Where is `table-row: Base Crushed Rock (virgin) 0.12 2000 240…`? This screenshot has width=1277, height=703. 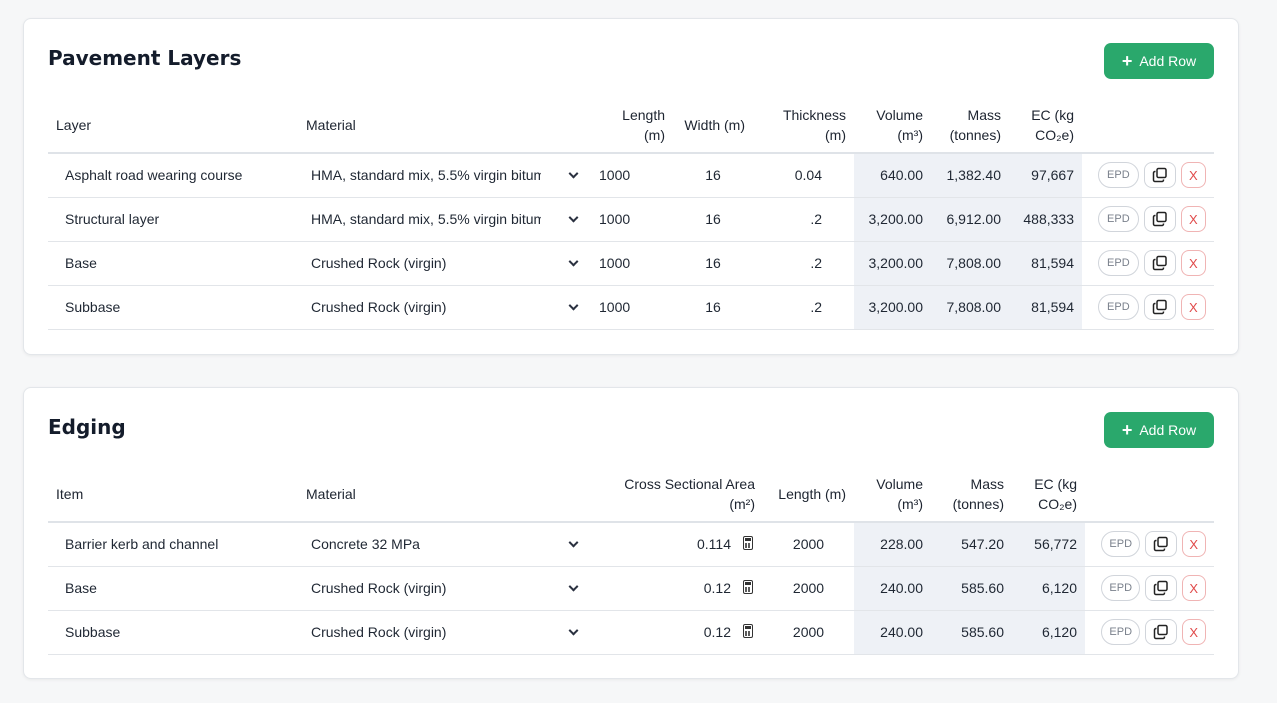 table-row: Base Crushed Rock (virgin) 0.12 2000 240… is located at coordinates (631, 588).